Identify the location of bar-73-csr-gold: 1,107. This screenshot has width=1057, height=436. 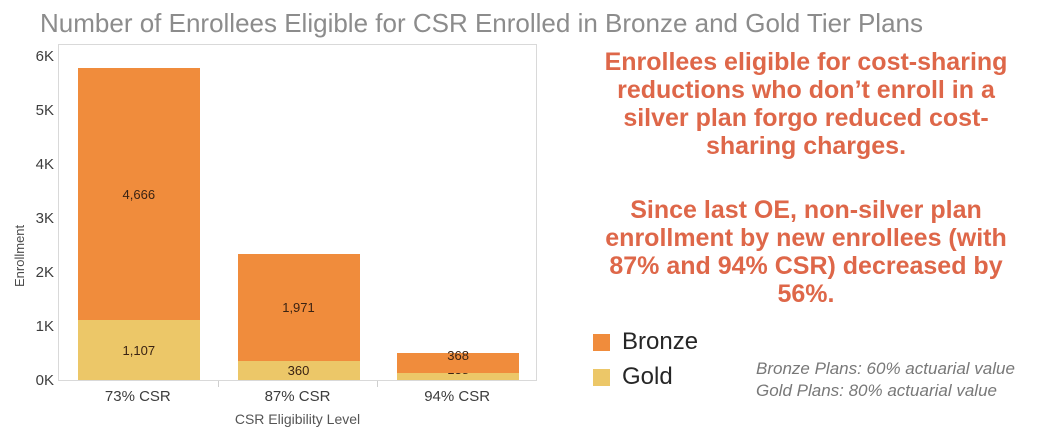
(138, 350).